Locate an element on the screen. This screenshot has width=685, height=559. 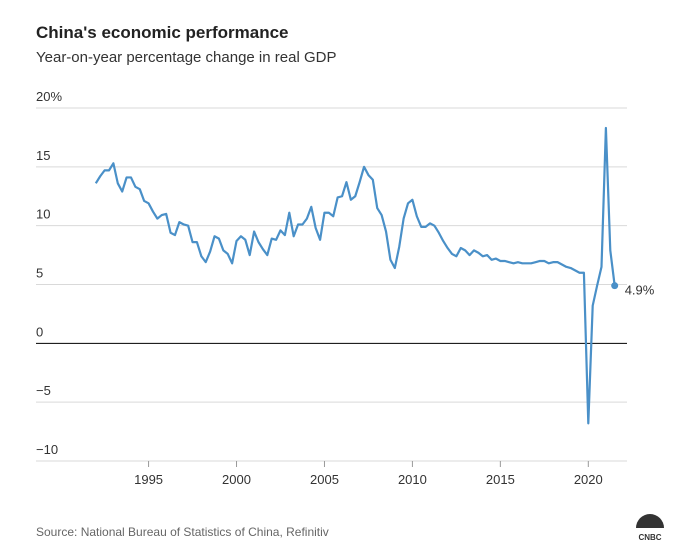
y-tick-label: 20% is located at coordinates (49, 96).